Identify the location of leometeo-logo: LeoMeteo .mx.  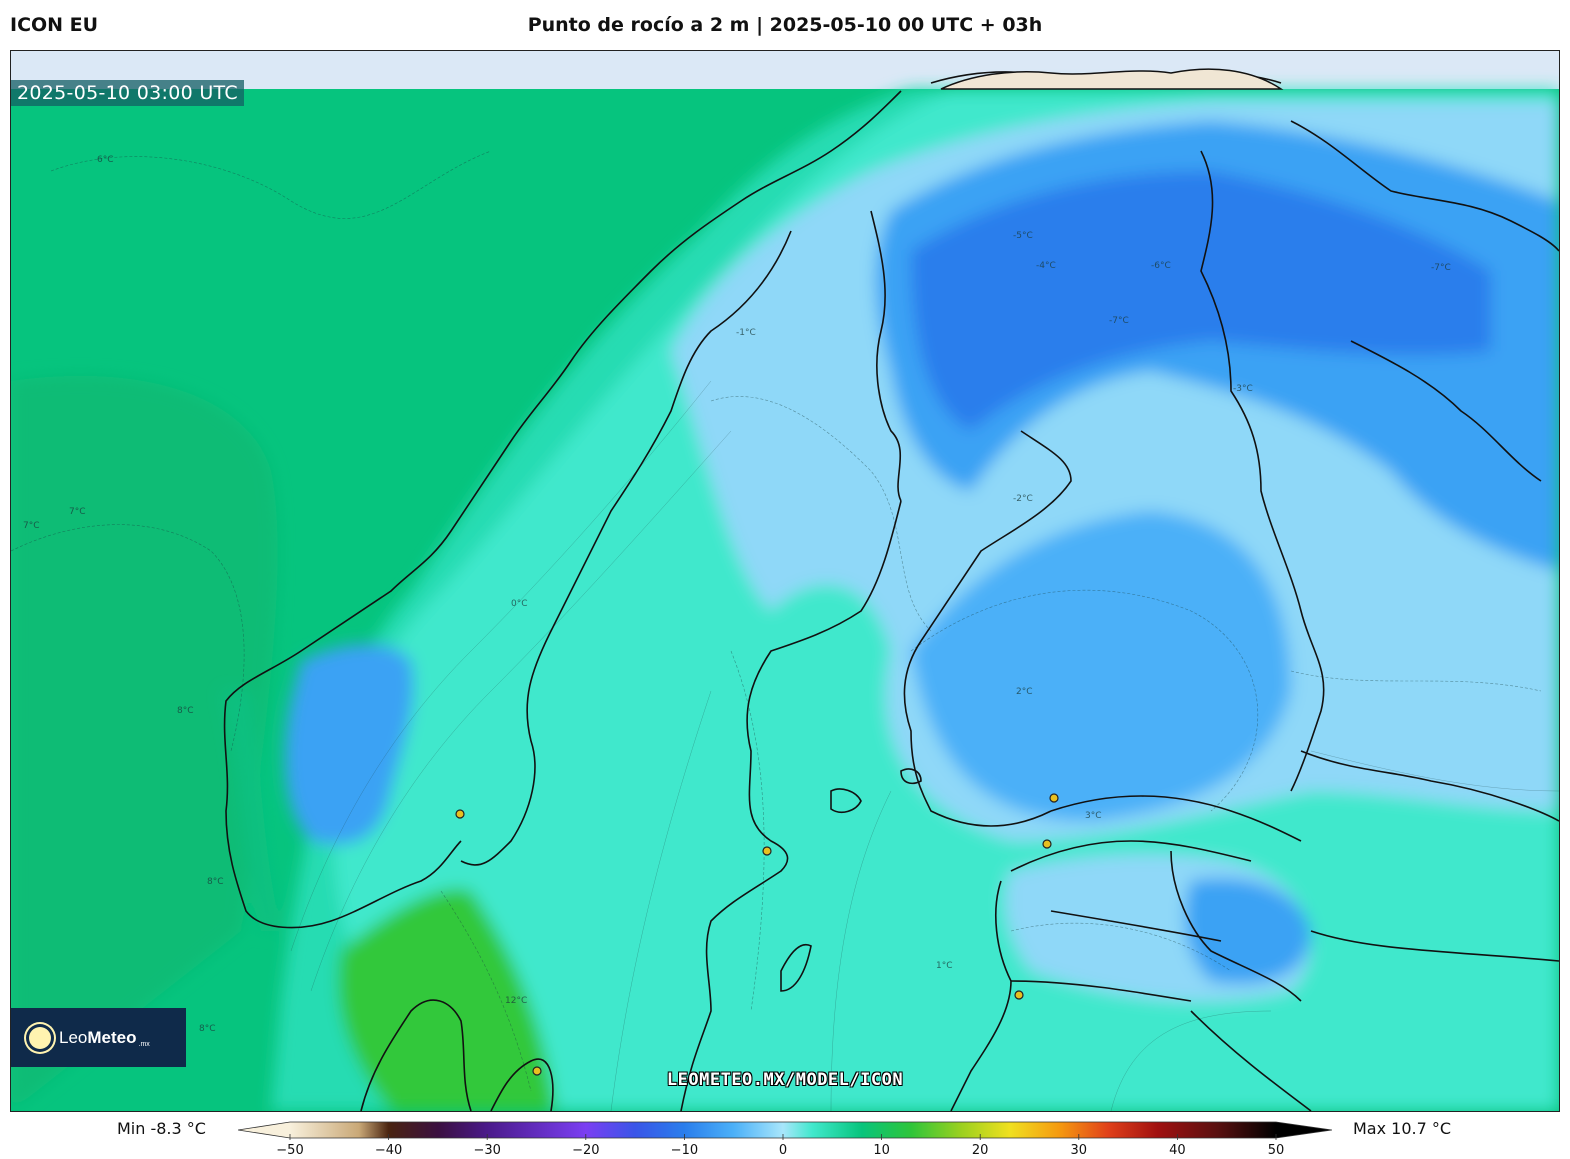
(98, 1037).